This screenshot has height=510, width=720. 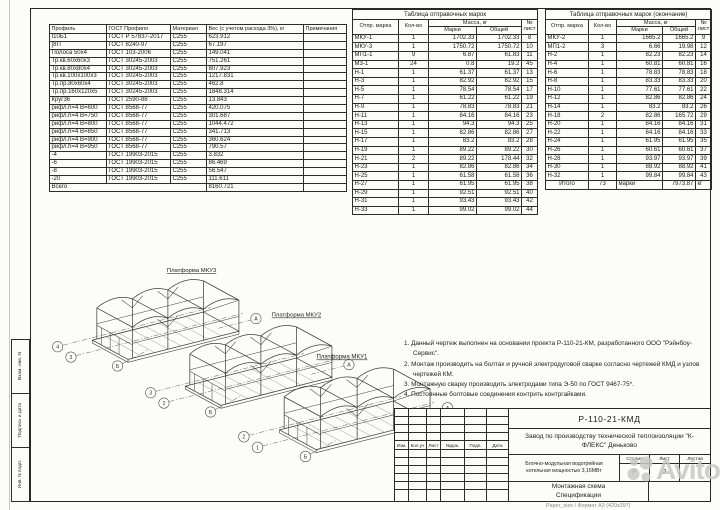 What do you see at coordinates (567, 38) in the screenshot?
I see `cell-mark: МКУ-2` at bounding box center [567, 38].